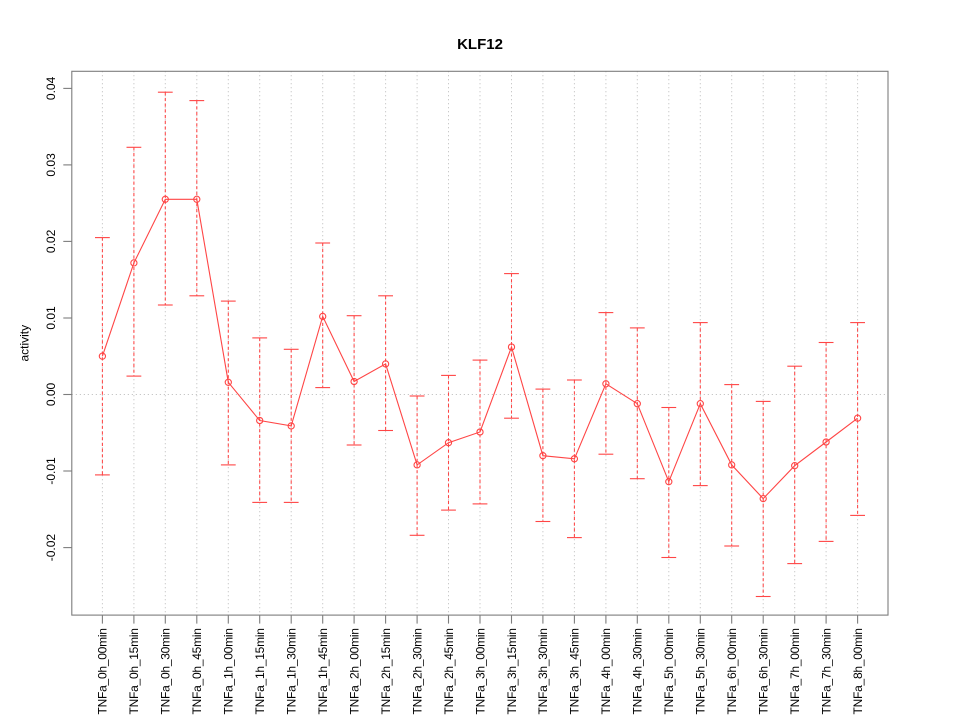 The width and height of the screenshot is (960, 720). What do you see at coordinates (51, 241) in the screenshot?
I see `svg-text: 0.02` at bounding box center [51, 241].